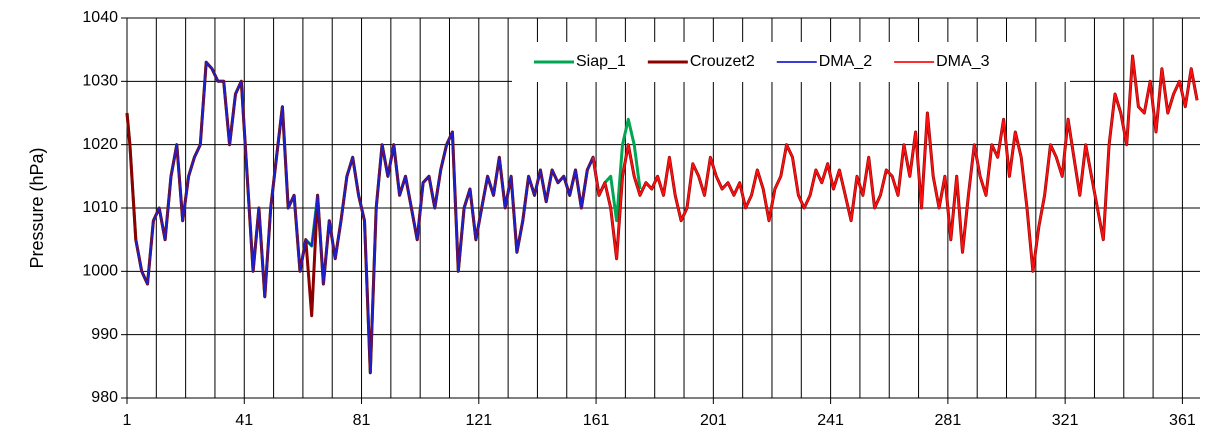  Describe the element at coordinates (845, 61) in the screenshot. I see `legend-label: DMA_2` at that location.